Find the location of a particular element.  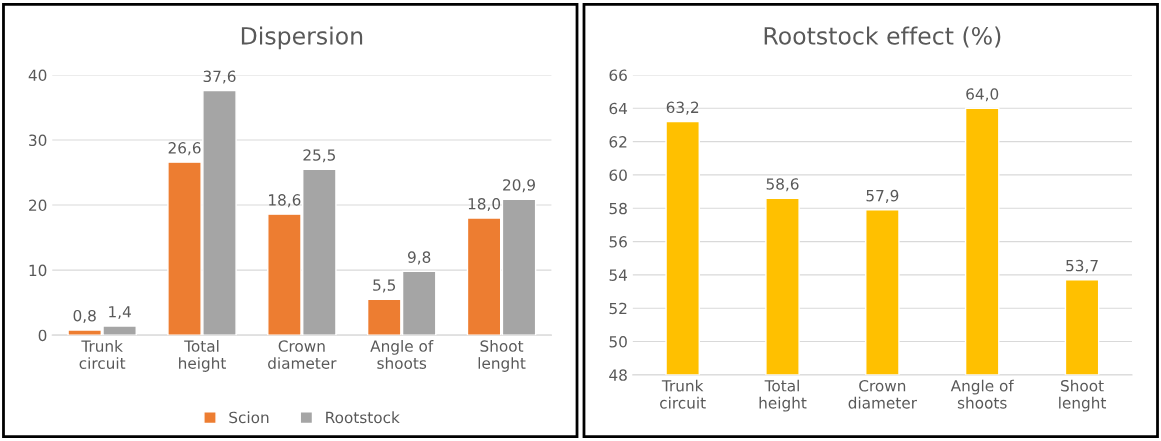

data-label: 18,0 is located at coordinates (484, 205).